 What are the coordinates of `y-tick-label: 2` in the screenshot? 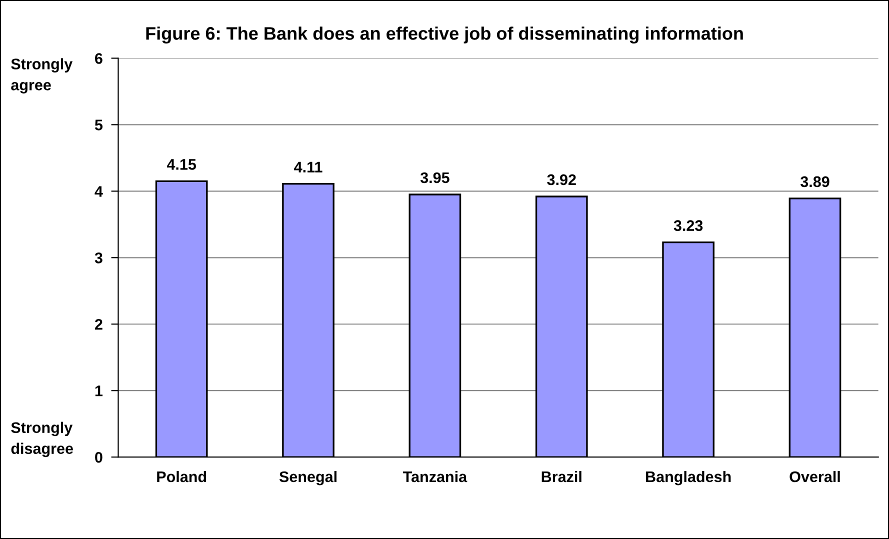 It's located at (98, 324).